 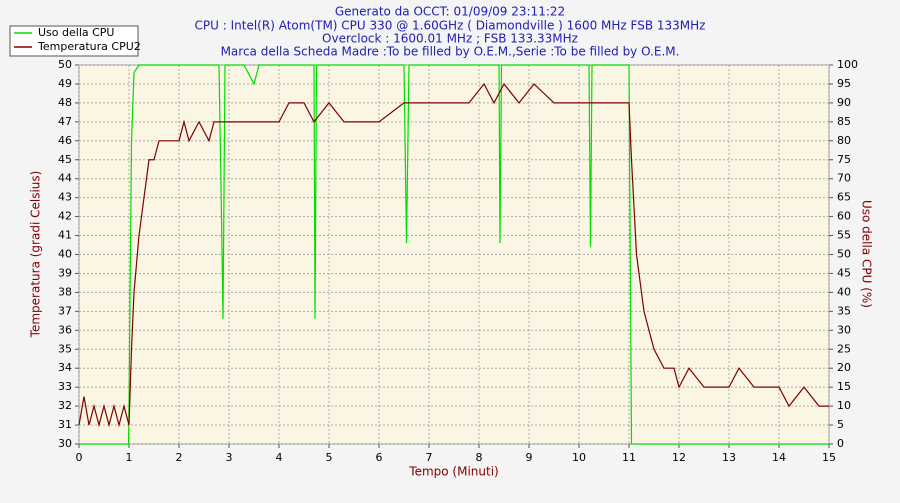 What do you see at coordinates (844, 83) in the screenshot?
I see `y2-tick-label: 95` at bounding box center [844, 83].